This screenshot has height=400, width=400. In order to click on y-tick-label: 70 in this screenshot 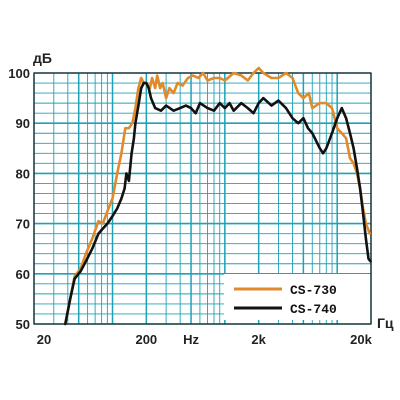, I will do `click(23, 224)`.